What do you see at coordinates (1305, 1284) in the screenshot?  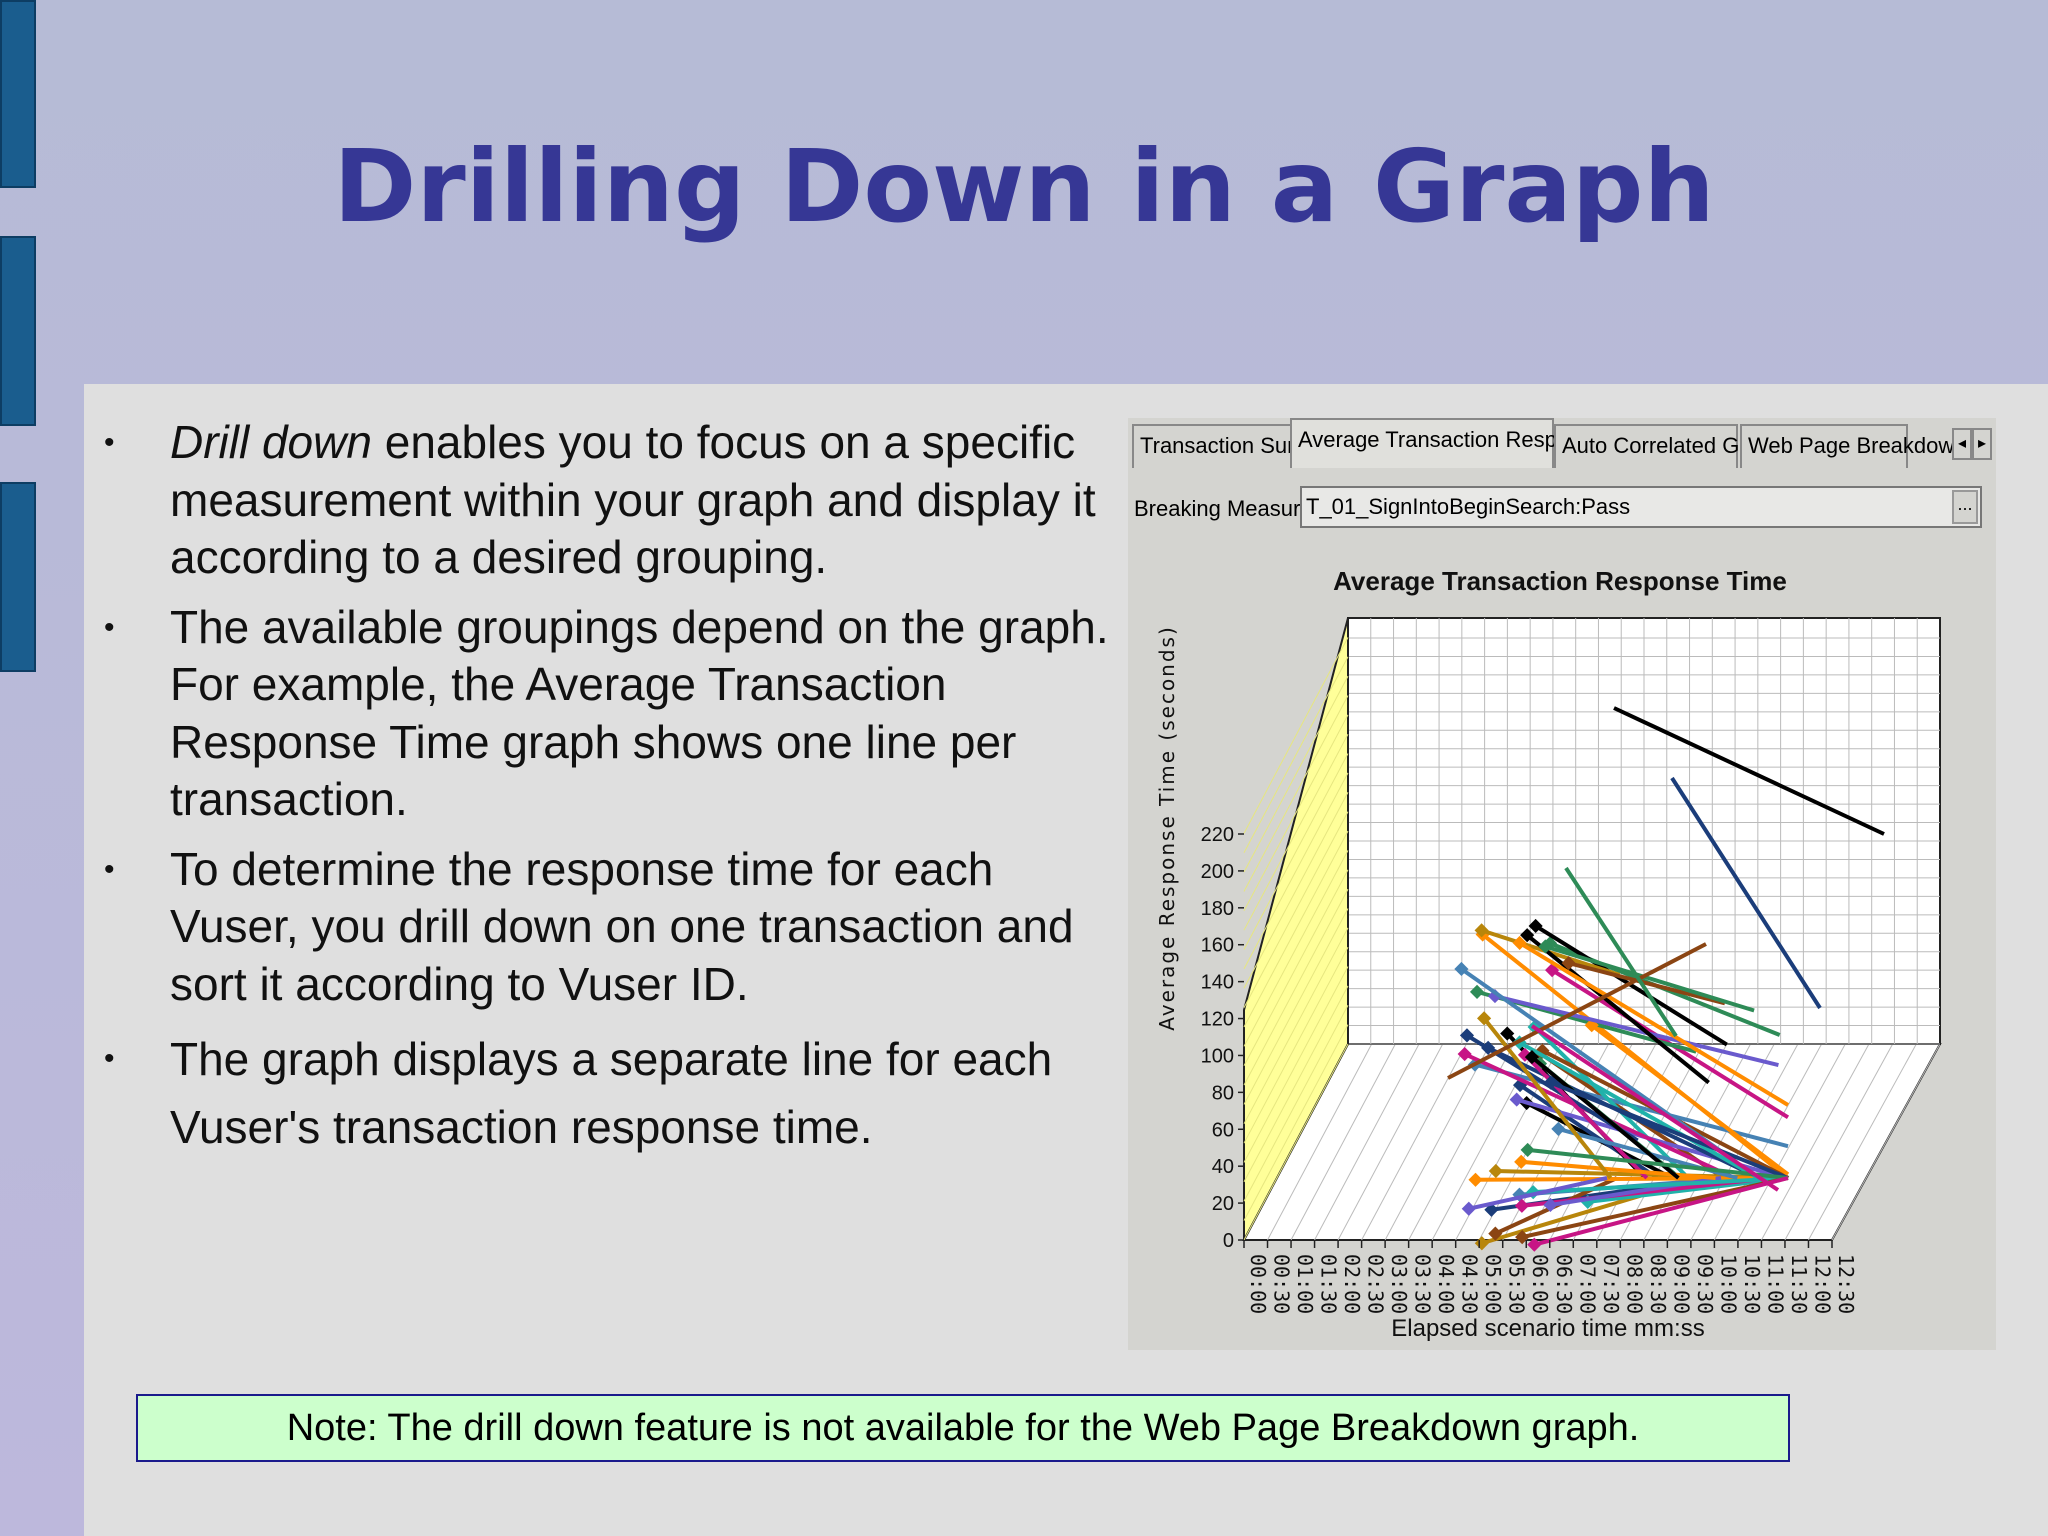 I see `x-tick-label: 01:00` at bounding box center [1305, 1284].